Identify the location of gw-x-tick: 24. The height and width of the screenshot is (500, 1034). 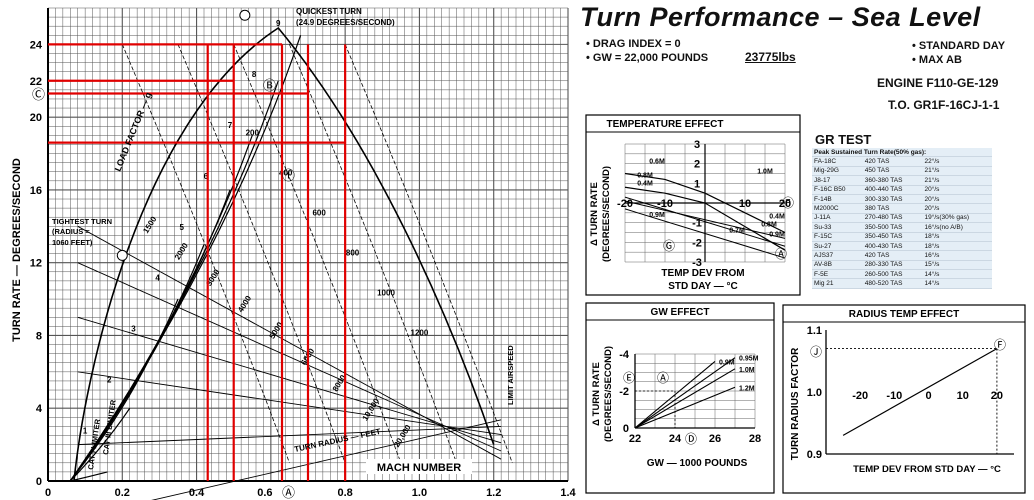
(675, 439).